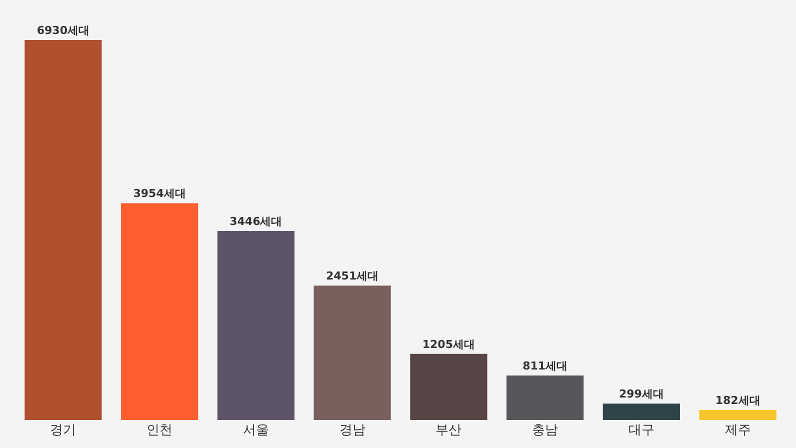 This screenshot has height=448, width=796. I want to click on data-label: 1205세대, so click(449, 344).